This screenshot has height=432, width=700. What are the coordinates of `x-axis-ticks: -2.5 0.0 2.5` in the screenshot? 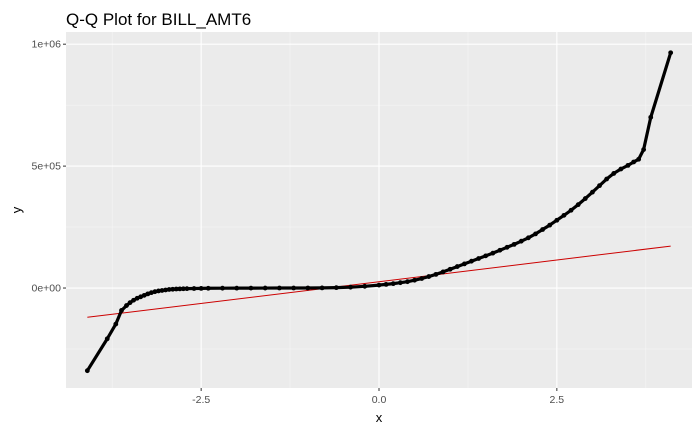 It's located at (378, 397).